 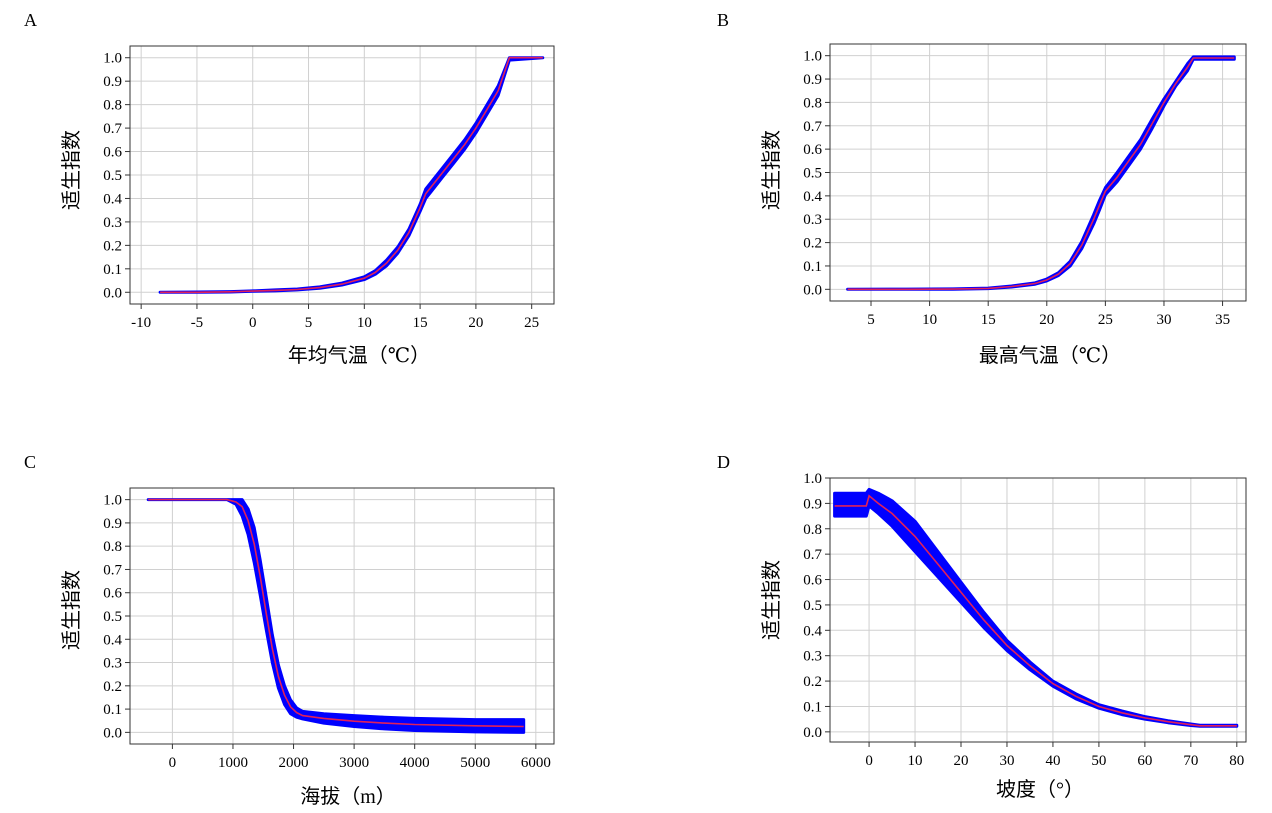 I want to click on x-tick-label: 50, so click(x=1098, y=761).